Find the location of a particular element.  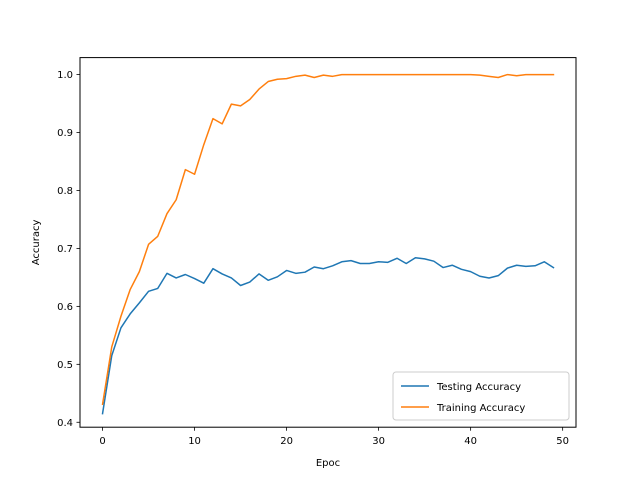

legend-label-testing: Testing Accuracy is located at coordinates (478, 387).